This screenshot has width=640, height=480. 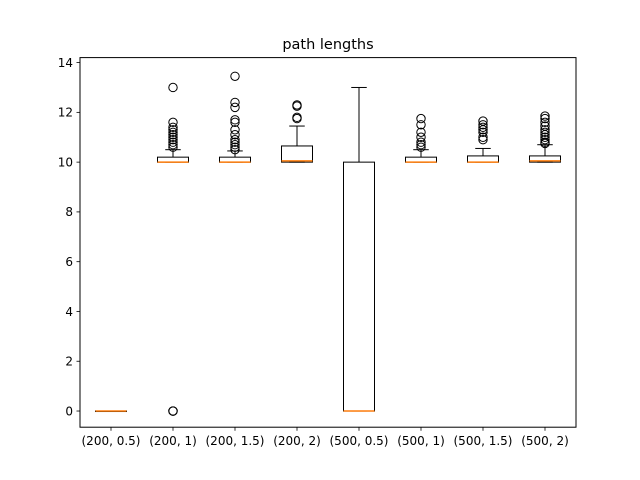 I want to click on y-tick-label: 12, so click(x=65, y=113).